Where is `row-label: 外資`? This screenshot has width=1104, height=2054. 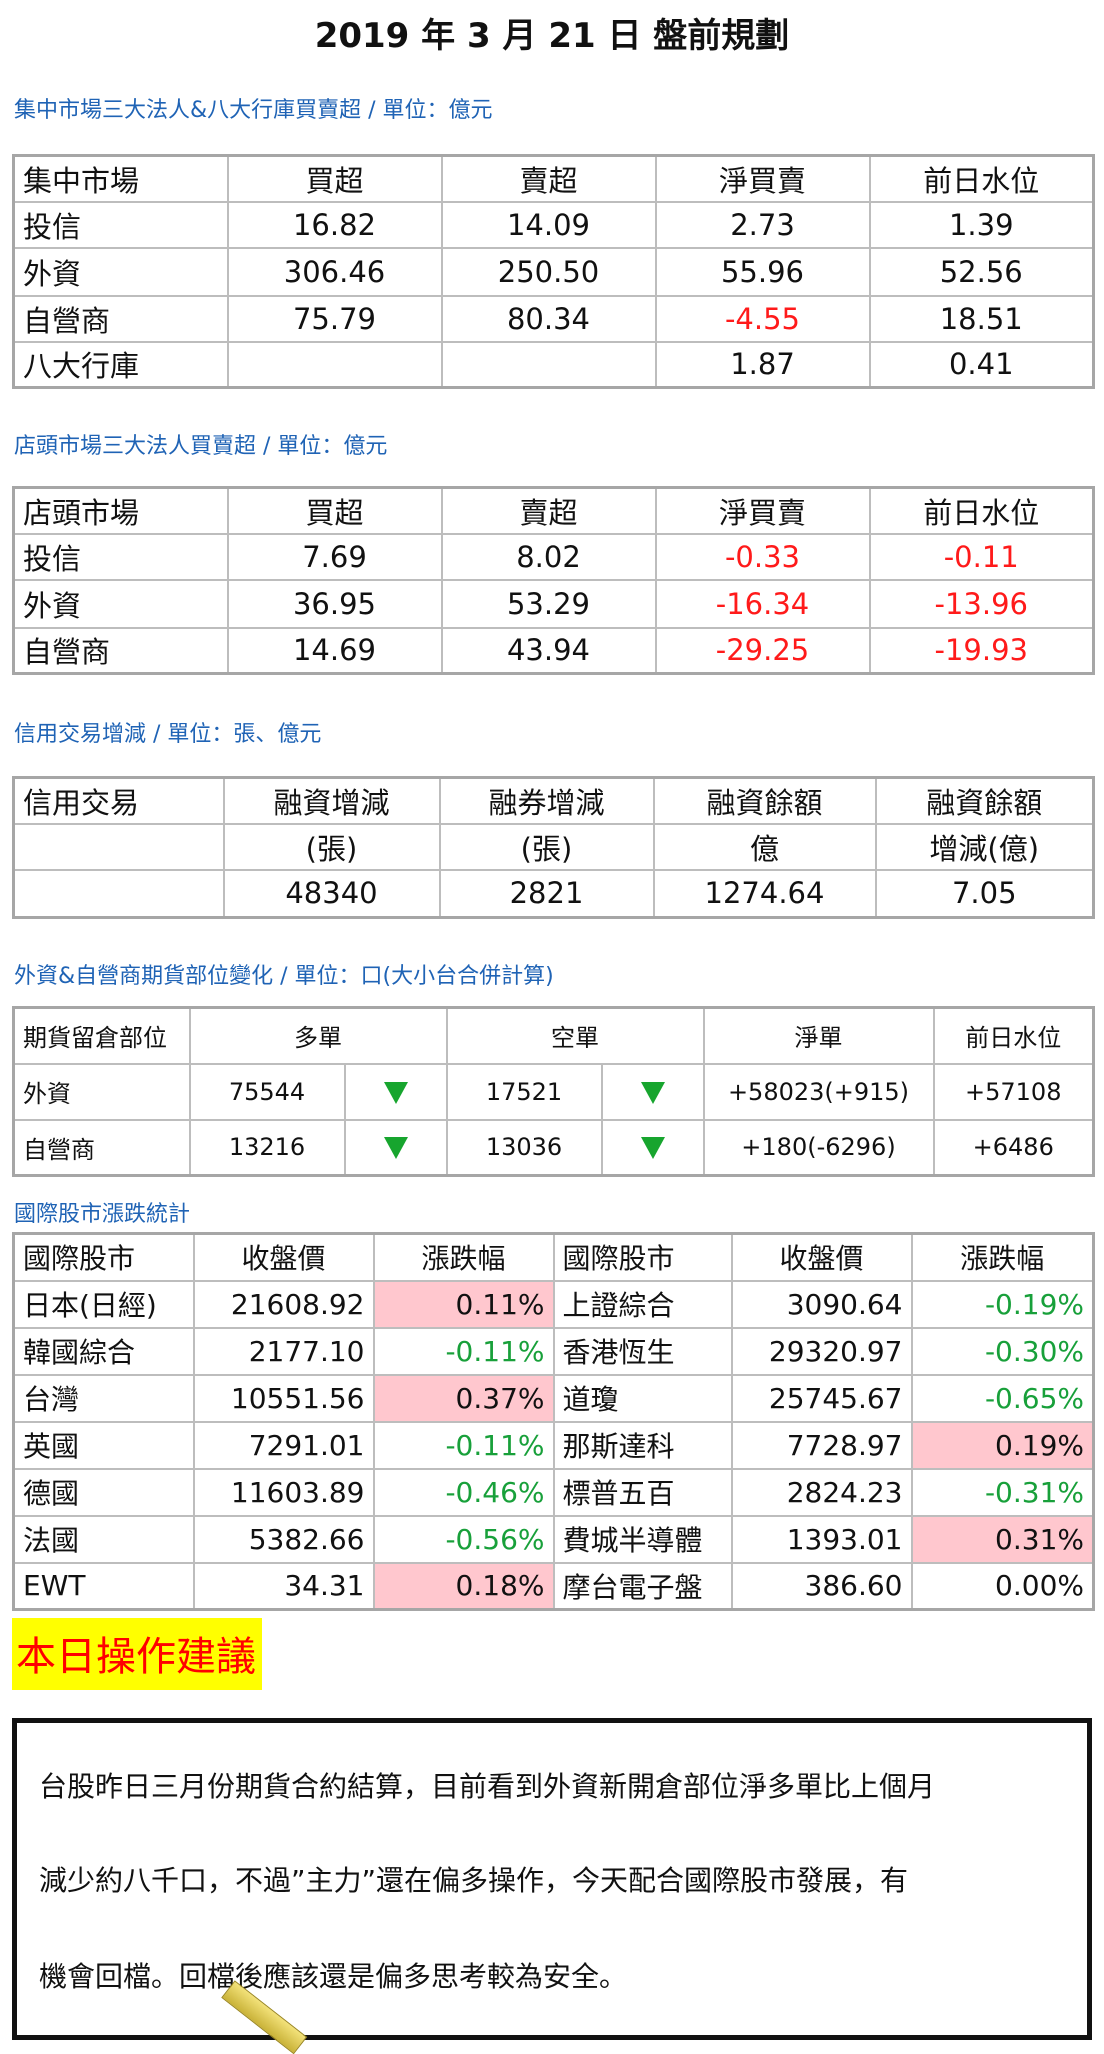 row-label: 外資 is located at coordinates (101, 1091).